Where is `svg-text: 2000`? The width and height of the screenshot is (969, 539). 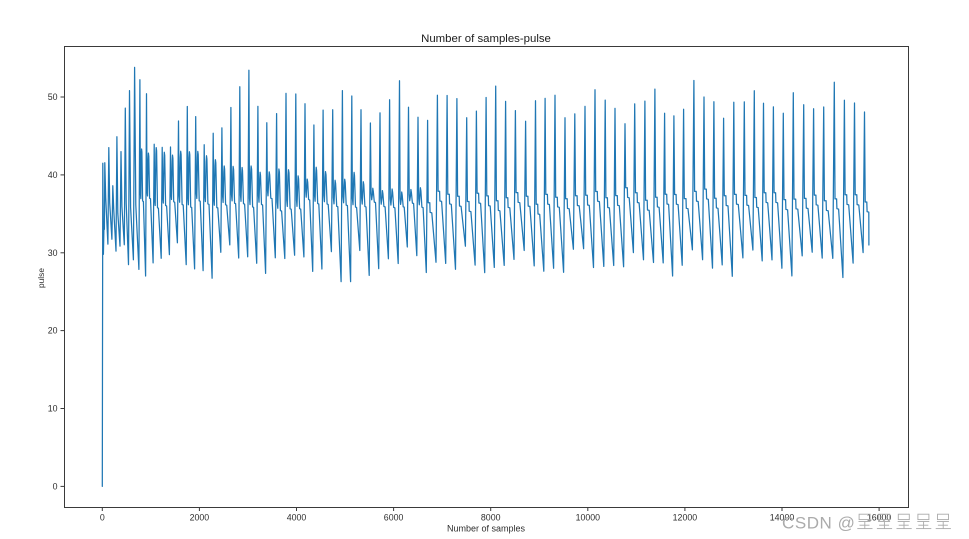 svg-text: 2000 is located at coordinates (200, 518).